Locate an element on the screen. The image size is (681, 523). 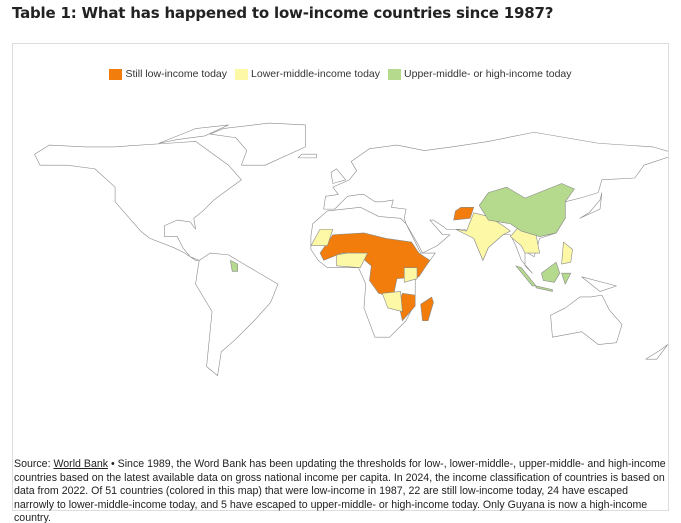
legend-label: Upper-middle- or high-income today is located at coordinates (488, 74).